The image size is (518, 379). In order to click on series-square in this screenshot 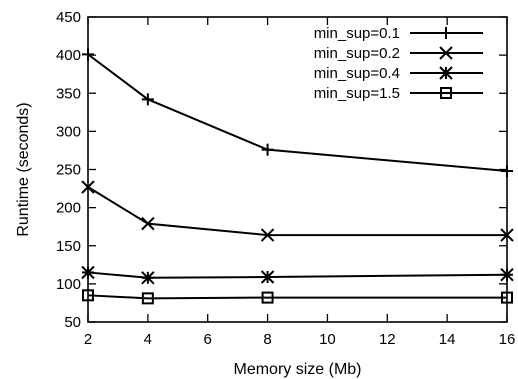, I will do `click(297, 297)`.